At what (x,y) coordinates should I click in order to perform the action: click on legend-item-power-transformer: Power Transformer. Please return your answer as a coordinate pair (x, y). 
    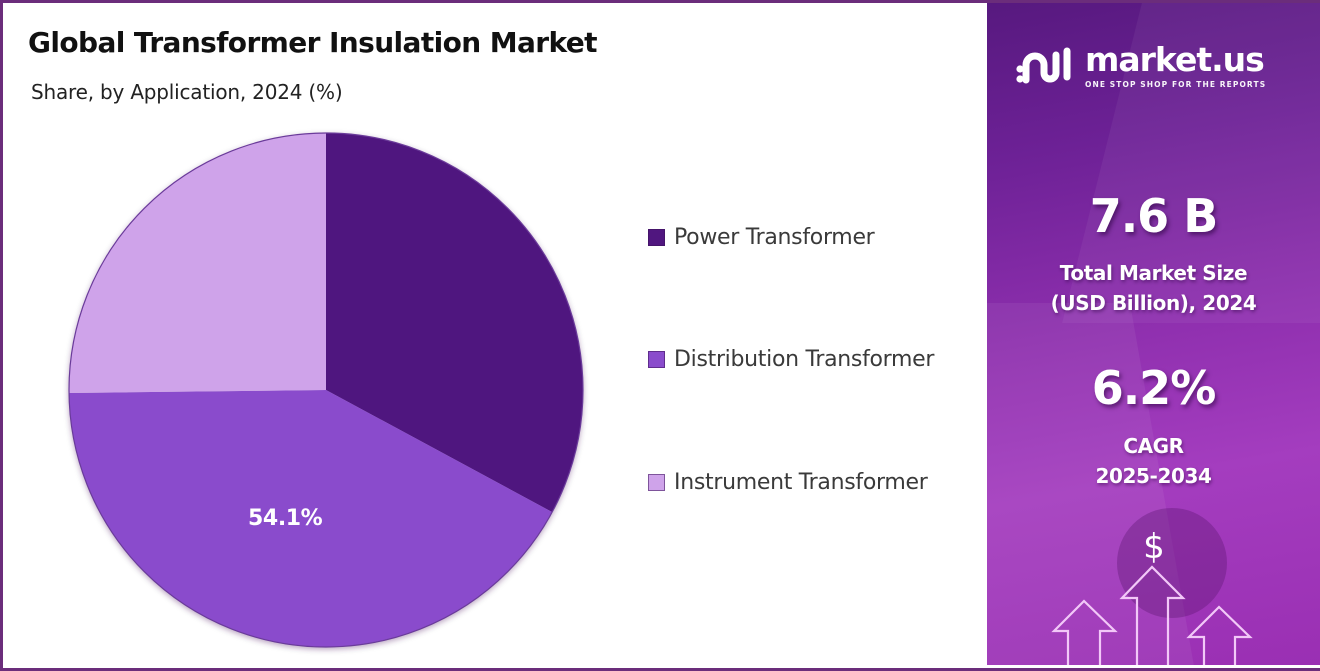
    Looking at the image, I should click on (761, 237).